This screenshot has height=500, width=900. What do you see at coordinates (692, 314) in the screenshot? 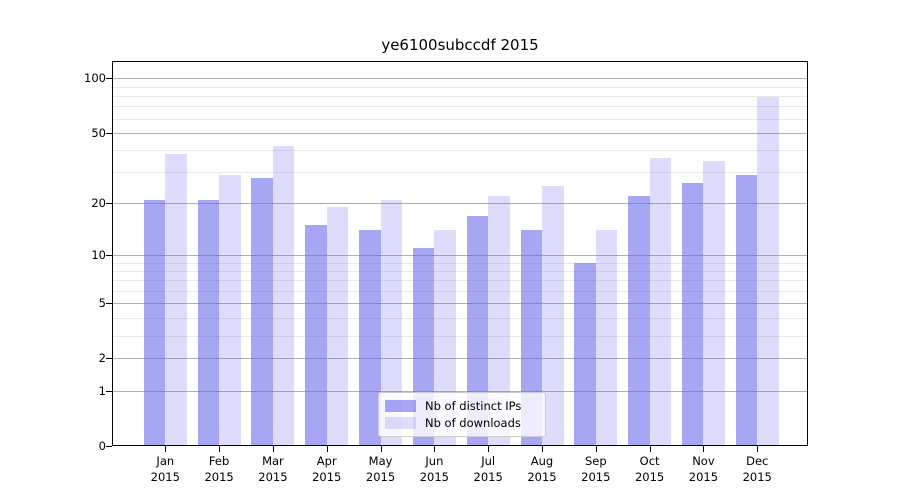
I see `bar-nb-of-distinct-ips-nov` at bounding box center [692, 314].